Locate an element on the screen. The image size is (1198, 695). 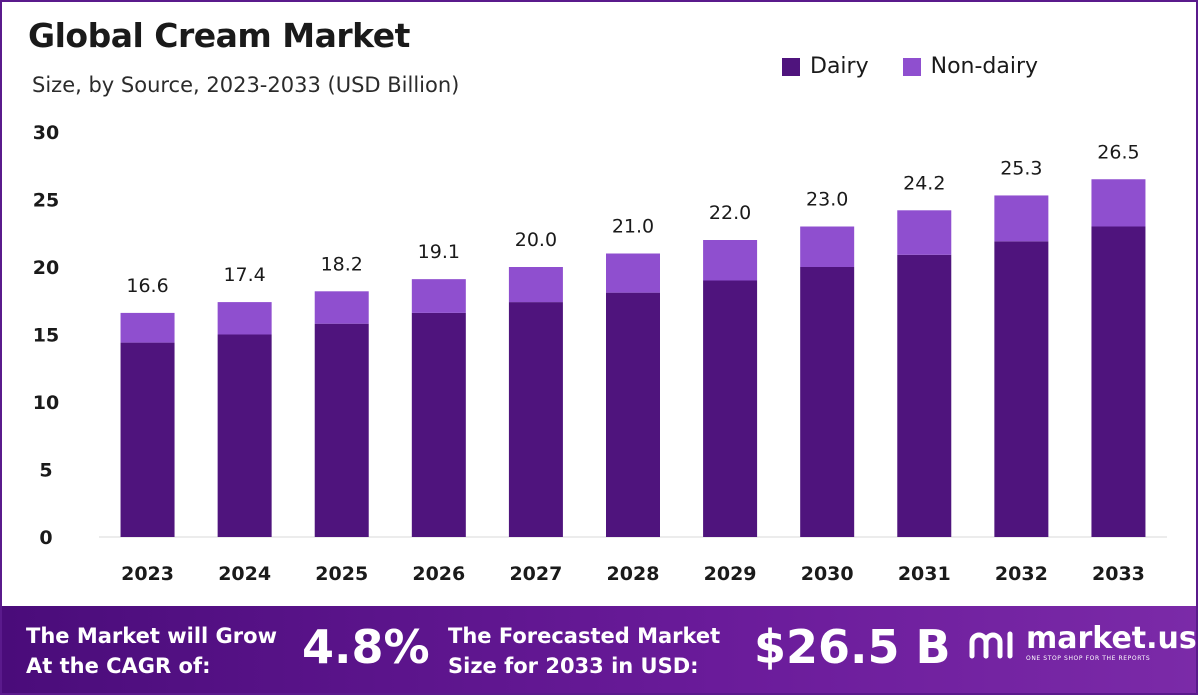
y-tick-label: 10 is located at coordinates (46, 403).